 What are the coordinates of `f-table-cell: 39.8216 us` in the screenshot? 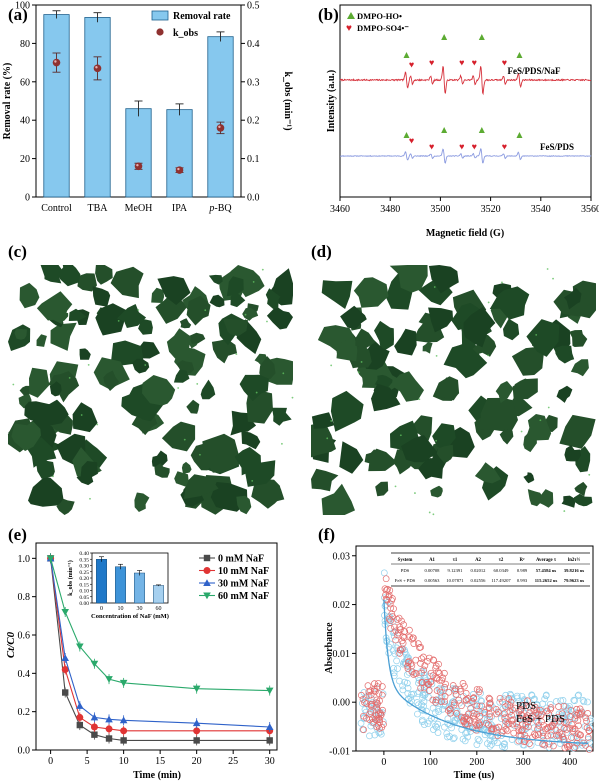 It's located at (574, 570).